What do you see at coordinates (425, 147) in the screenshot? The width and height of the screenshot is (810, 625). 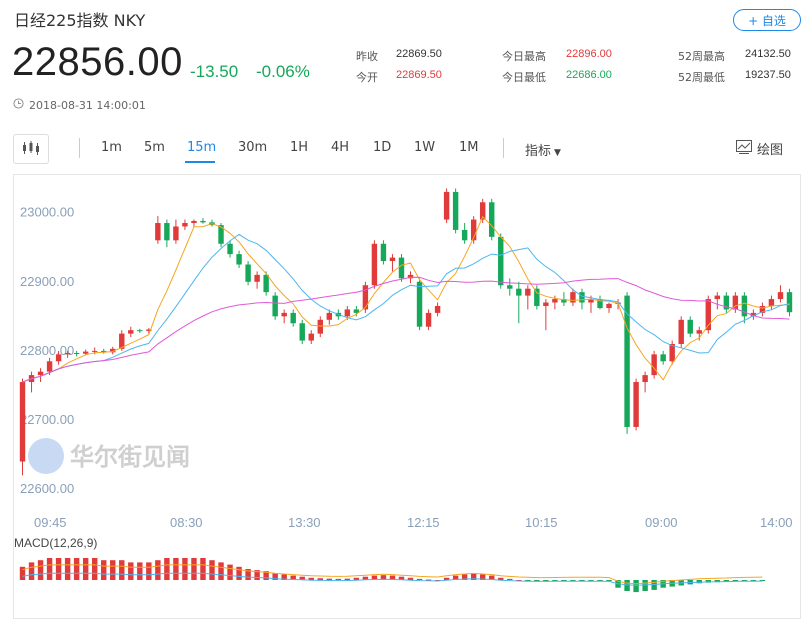 I see `interval-1w: 1W` at bounding box center [425, 147].